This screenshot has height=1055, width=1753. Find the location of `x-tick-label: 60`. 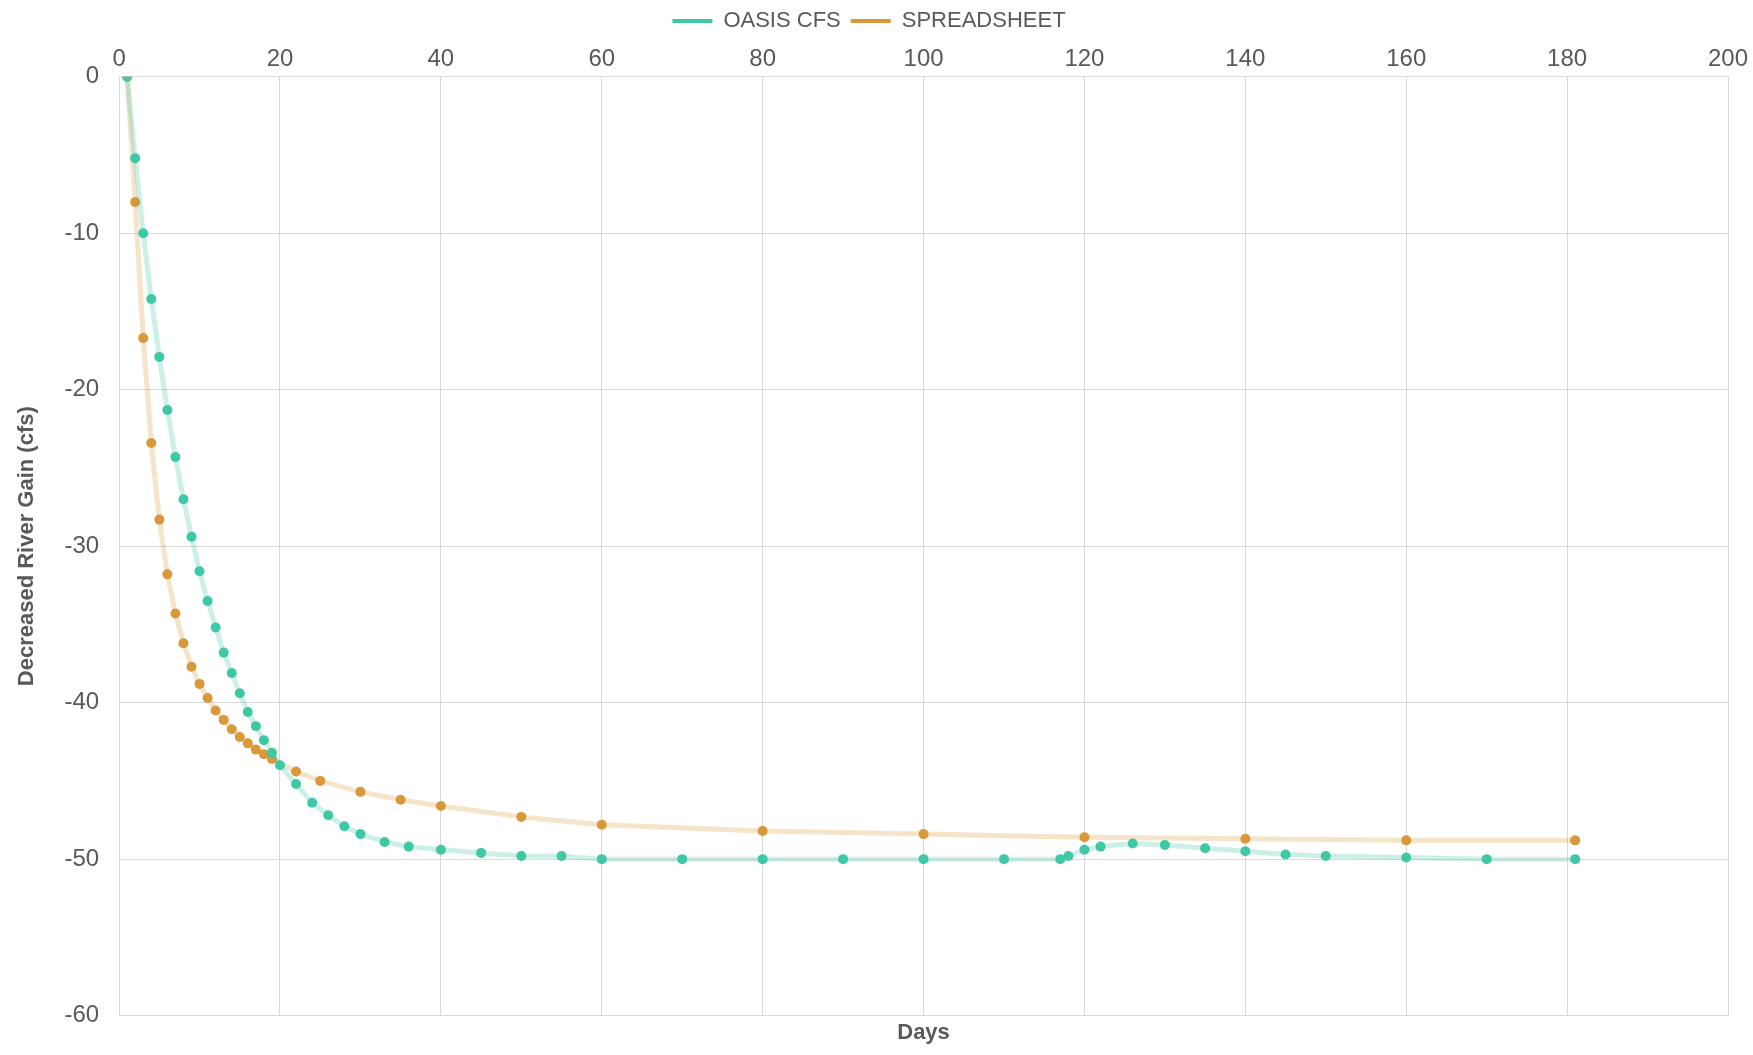

x-tick-label: 60 is located at coordinates (602, 58).